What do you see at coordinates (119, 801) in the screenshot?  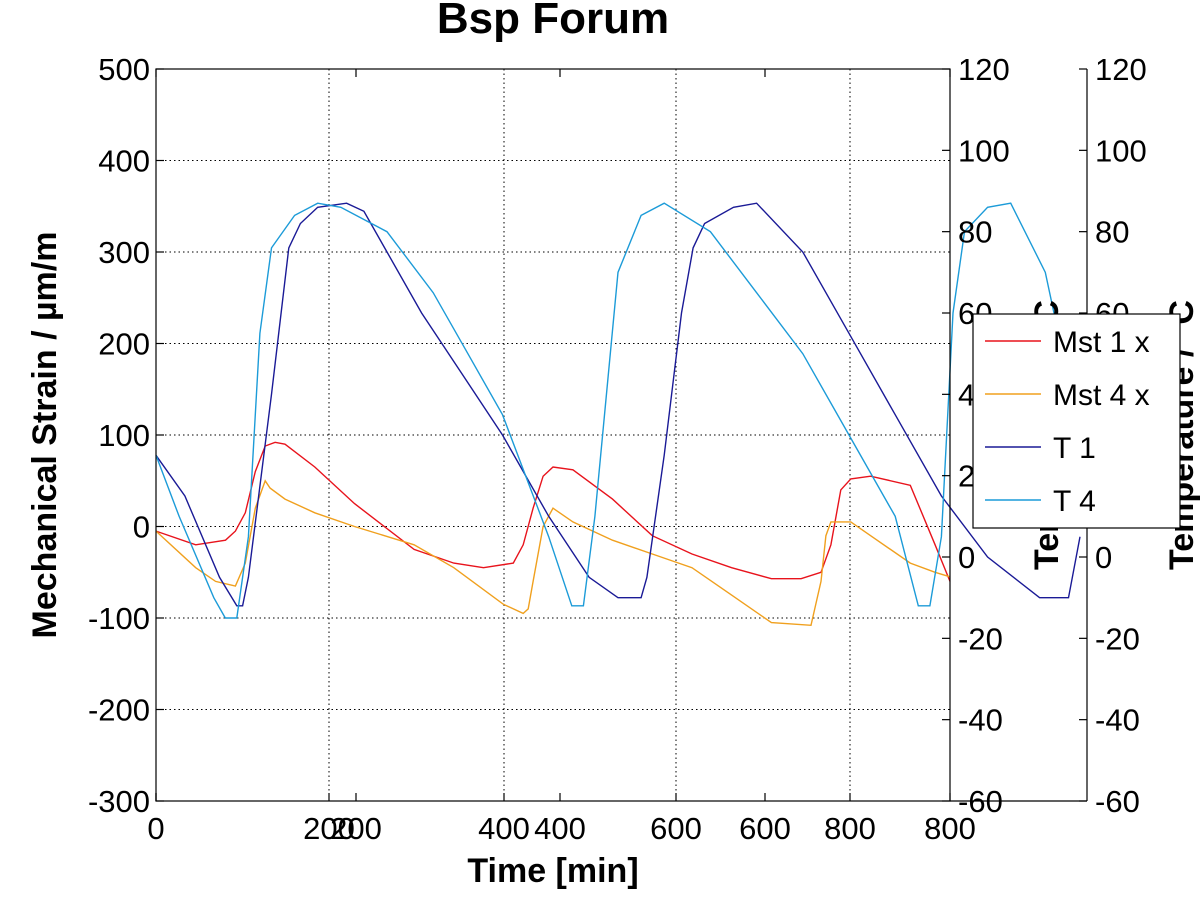 I see `y-tick-label-left: -300` at bounding box center [119, 801].